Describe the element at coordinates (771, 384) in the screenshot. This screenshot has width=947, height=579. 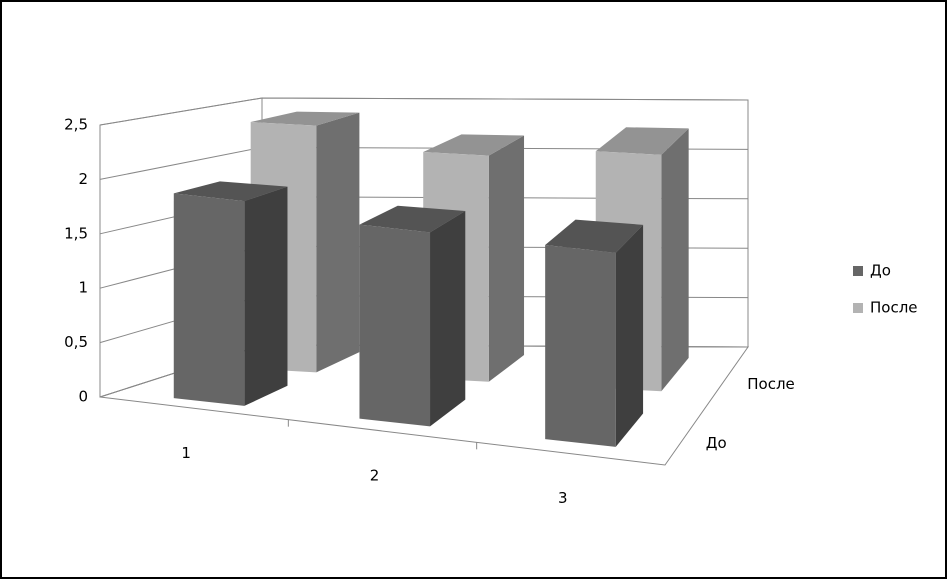
I see `depth-label: После` at that location.